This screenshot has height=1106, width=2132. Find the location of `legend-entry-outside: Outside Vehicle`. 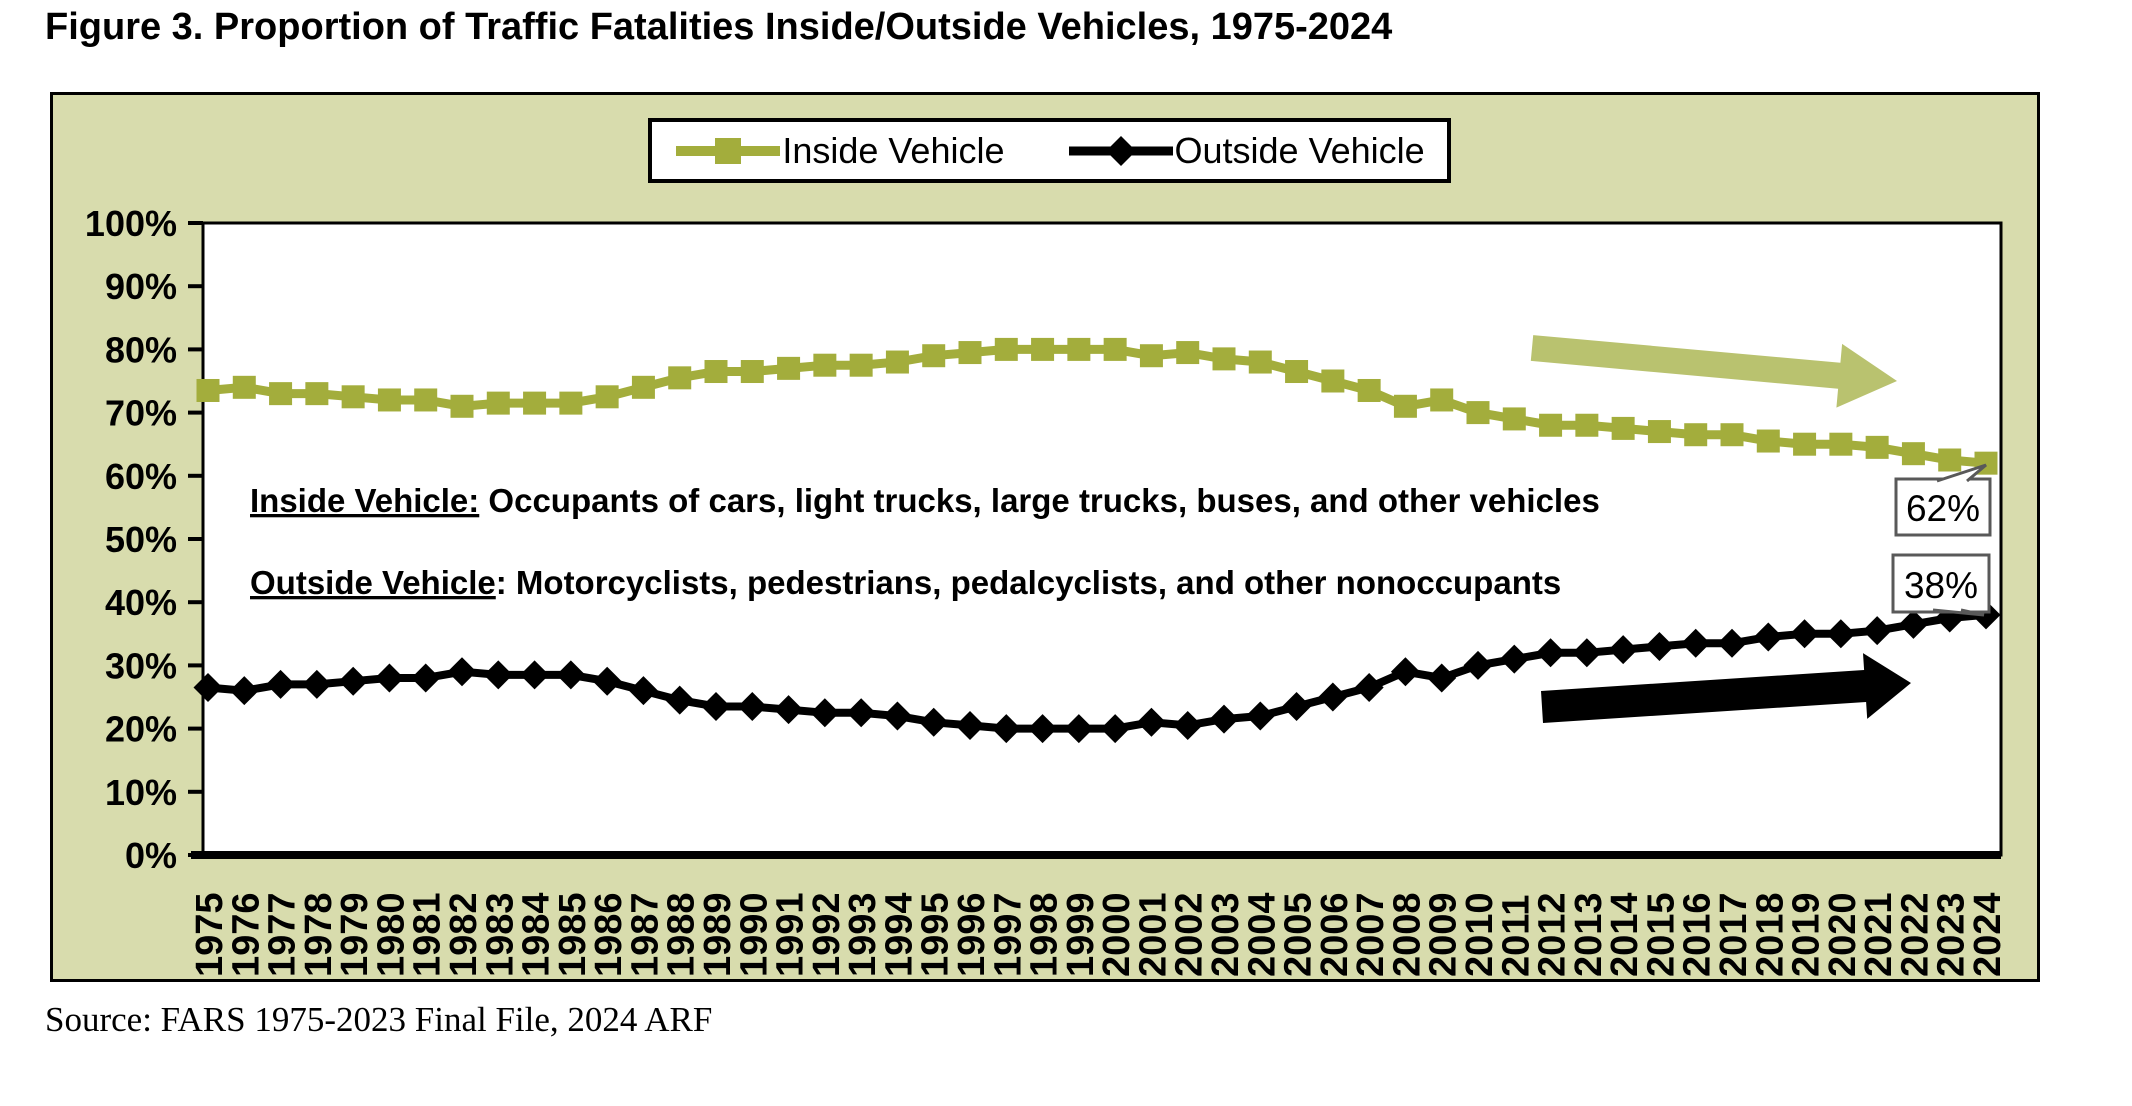

legend-entry-outside: Outside Vehicle is located at coordinates (1246, 151).